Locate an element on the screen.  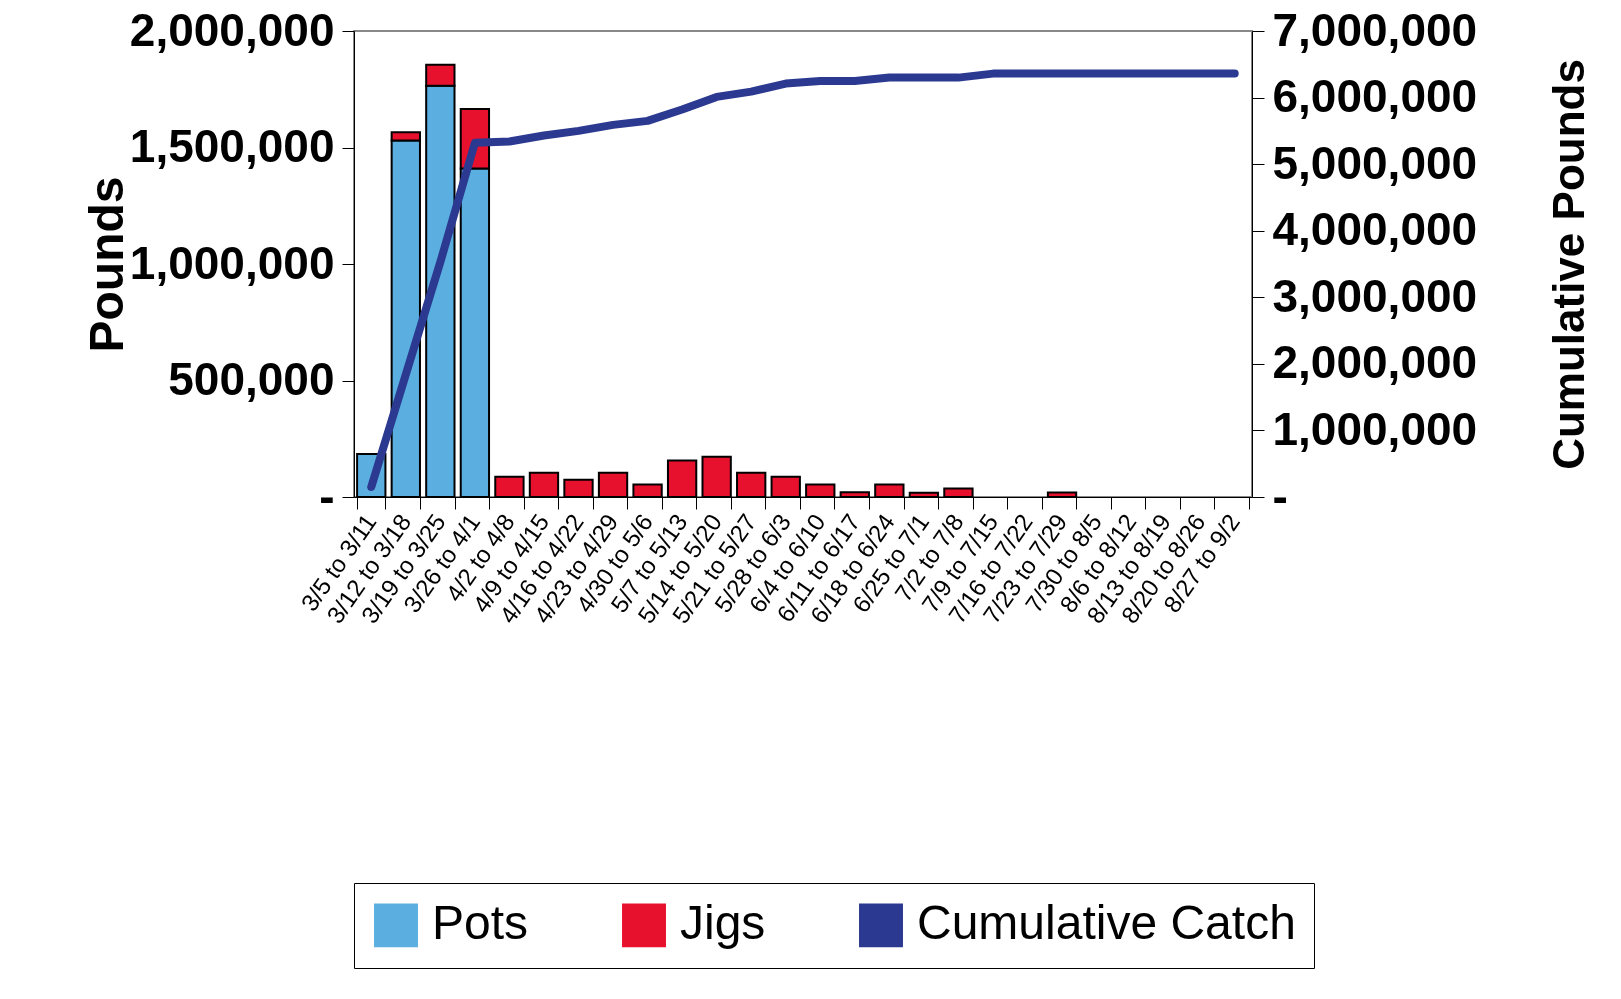
y2-tick-label: 1,000,000 is located at coordinates (1375, 428).